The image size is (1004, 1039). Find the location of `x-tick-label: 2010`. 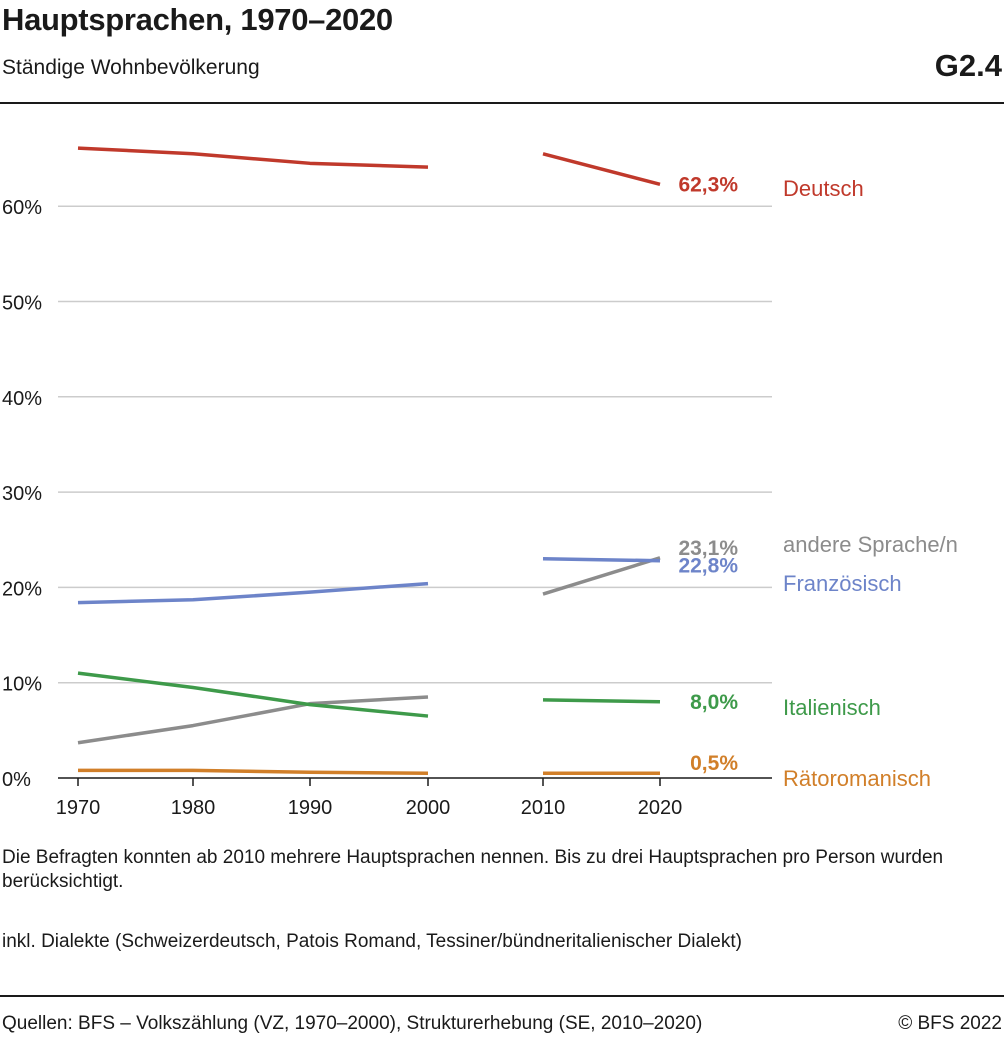

x-tick-label: 2010 is located at coordinates (543, 808).